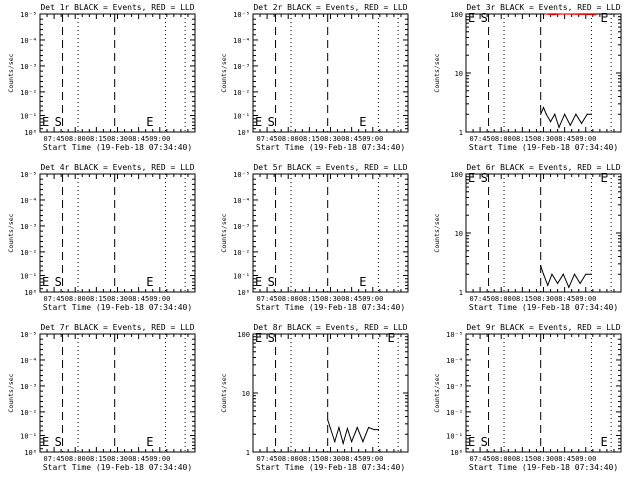 The height and width of the screenshot is (480, 640). Describe the element at coordinates (117, 327) in the screenshot. I see `chart-title: Det 7r BLACK = Events, RED = LLD` at that location.